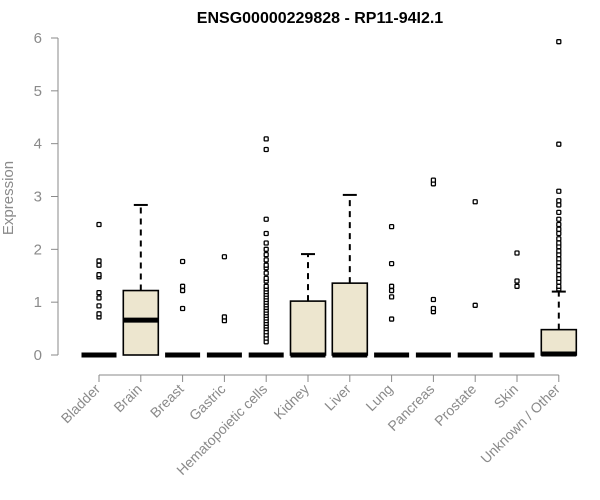 Image resolution: width=600 pixels, height=500 pixels. What do you see at coordinates (337, 397) in the screenshot?
I see `x-tick-label: Liver` at bounding box center [337, 397].